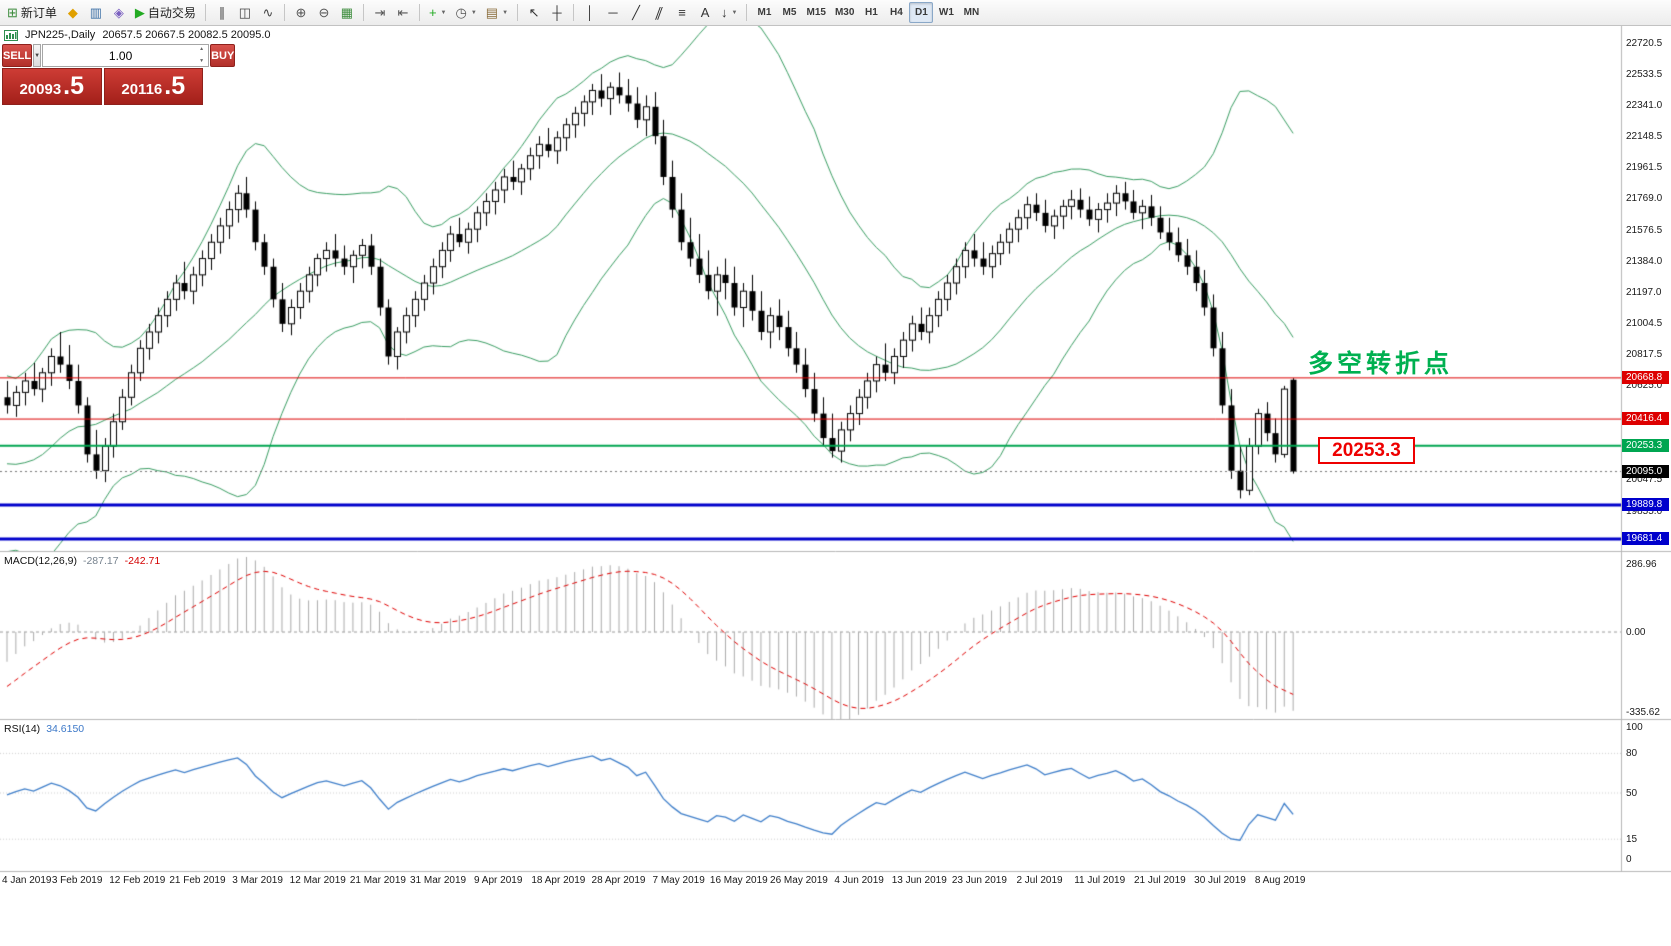  I want to click on ask-price-main: 20116, so click(142, 89).